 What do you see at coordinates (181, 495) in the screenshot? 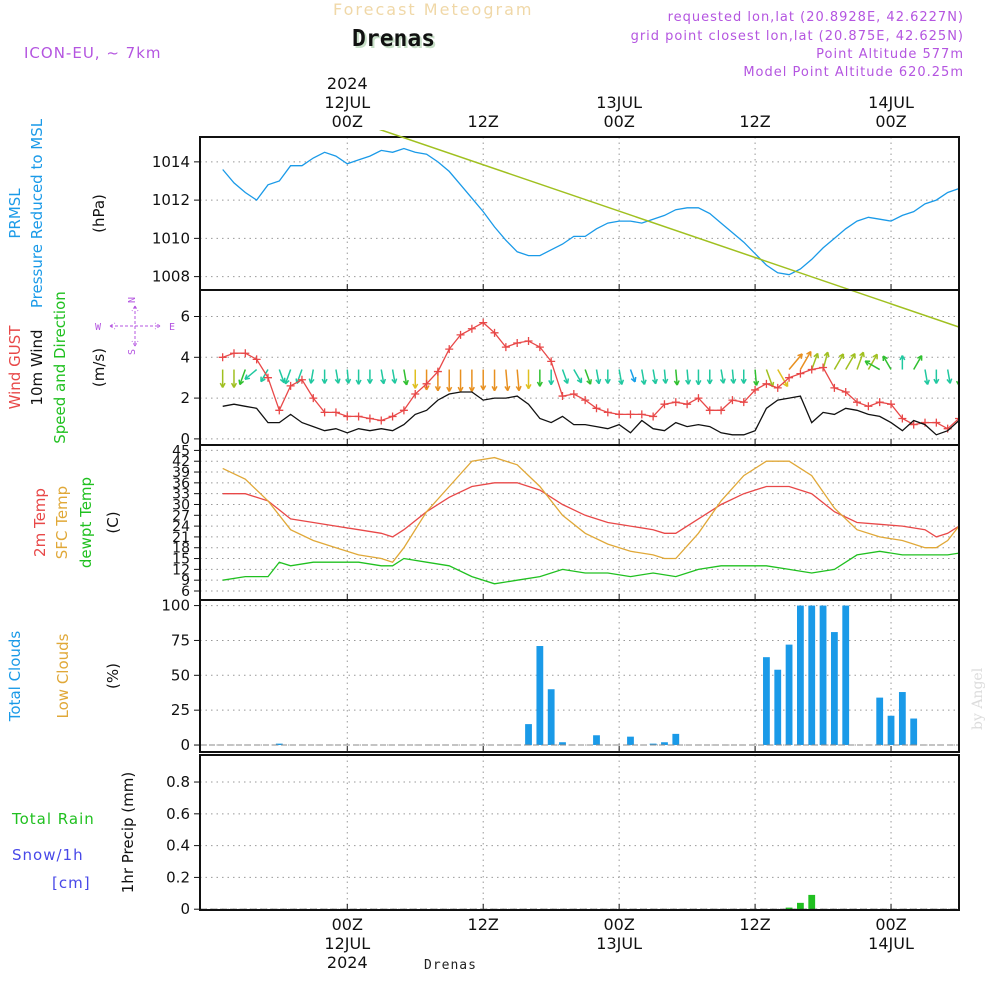
I see `y-tick-label: 33` at bounding box center [181, 495].